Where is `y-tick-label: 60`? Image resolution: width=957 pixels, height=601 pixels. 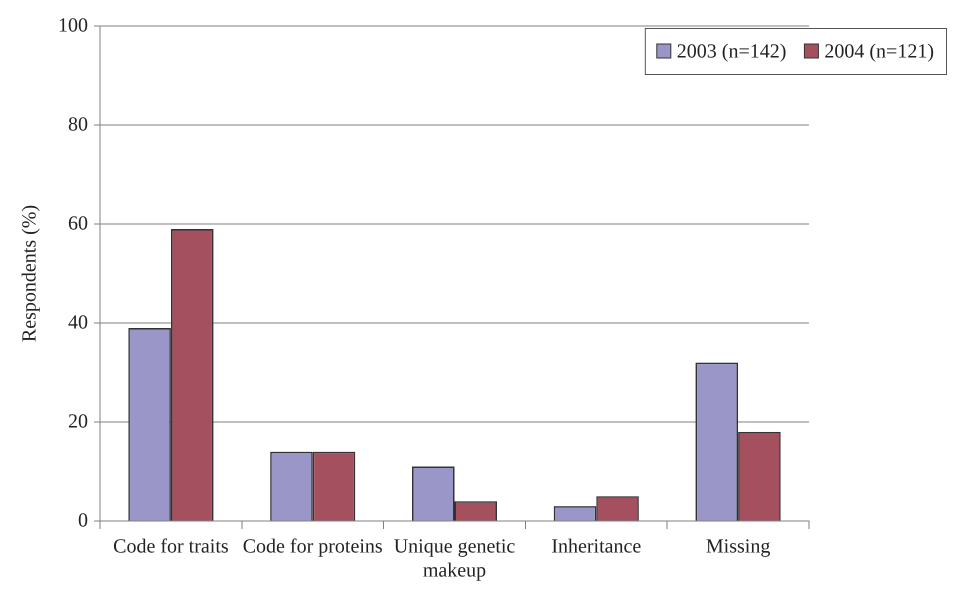
y-tick-label: 60 is located at coordinates (78, 223).